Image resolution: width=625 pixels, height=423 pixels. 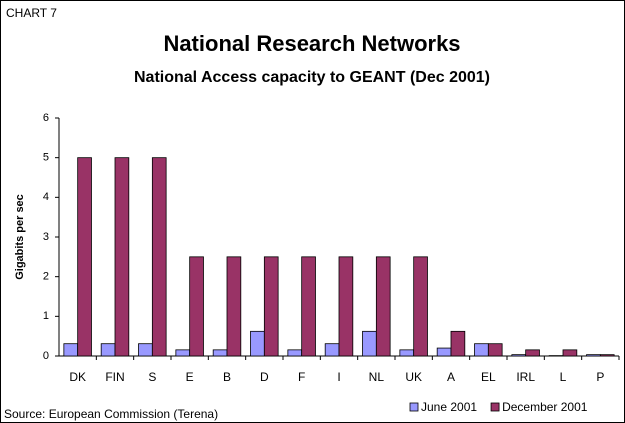 What do you see at coordinates (46, 277) in the screenshot?
I see `y-tick-label: 2` at bounding box center [46, 277].